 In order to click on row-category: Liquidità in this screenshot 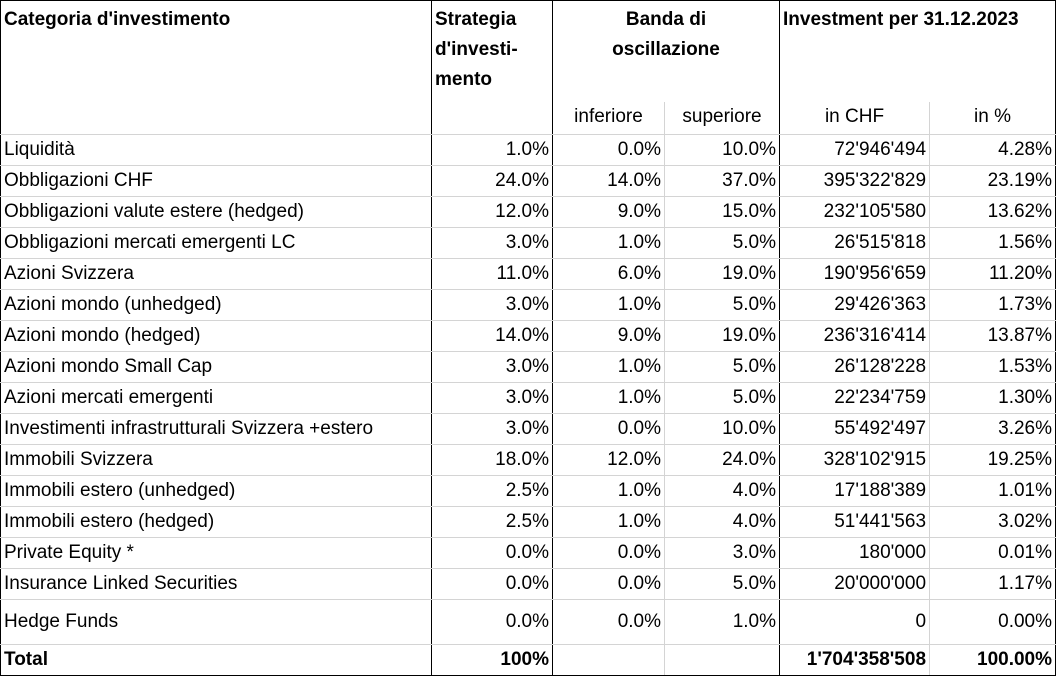, I will do `click(216, 150)`.